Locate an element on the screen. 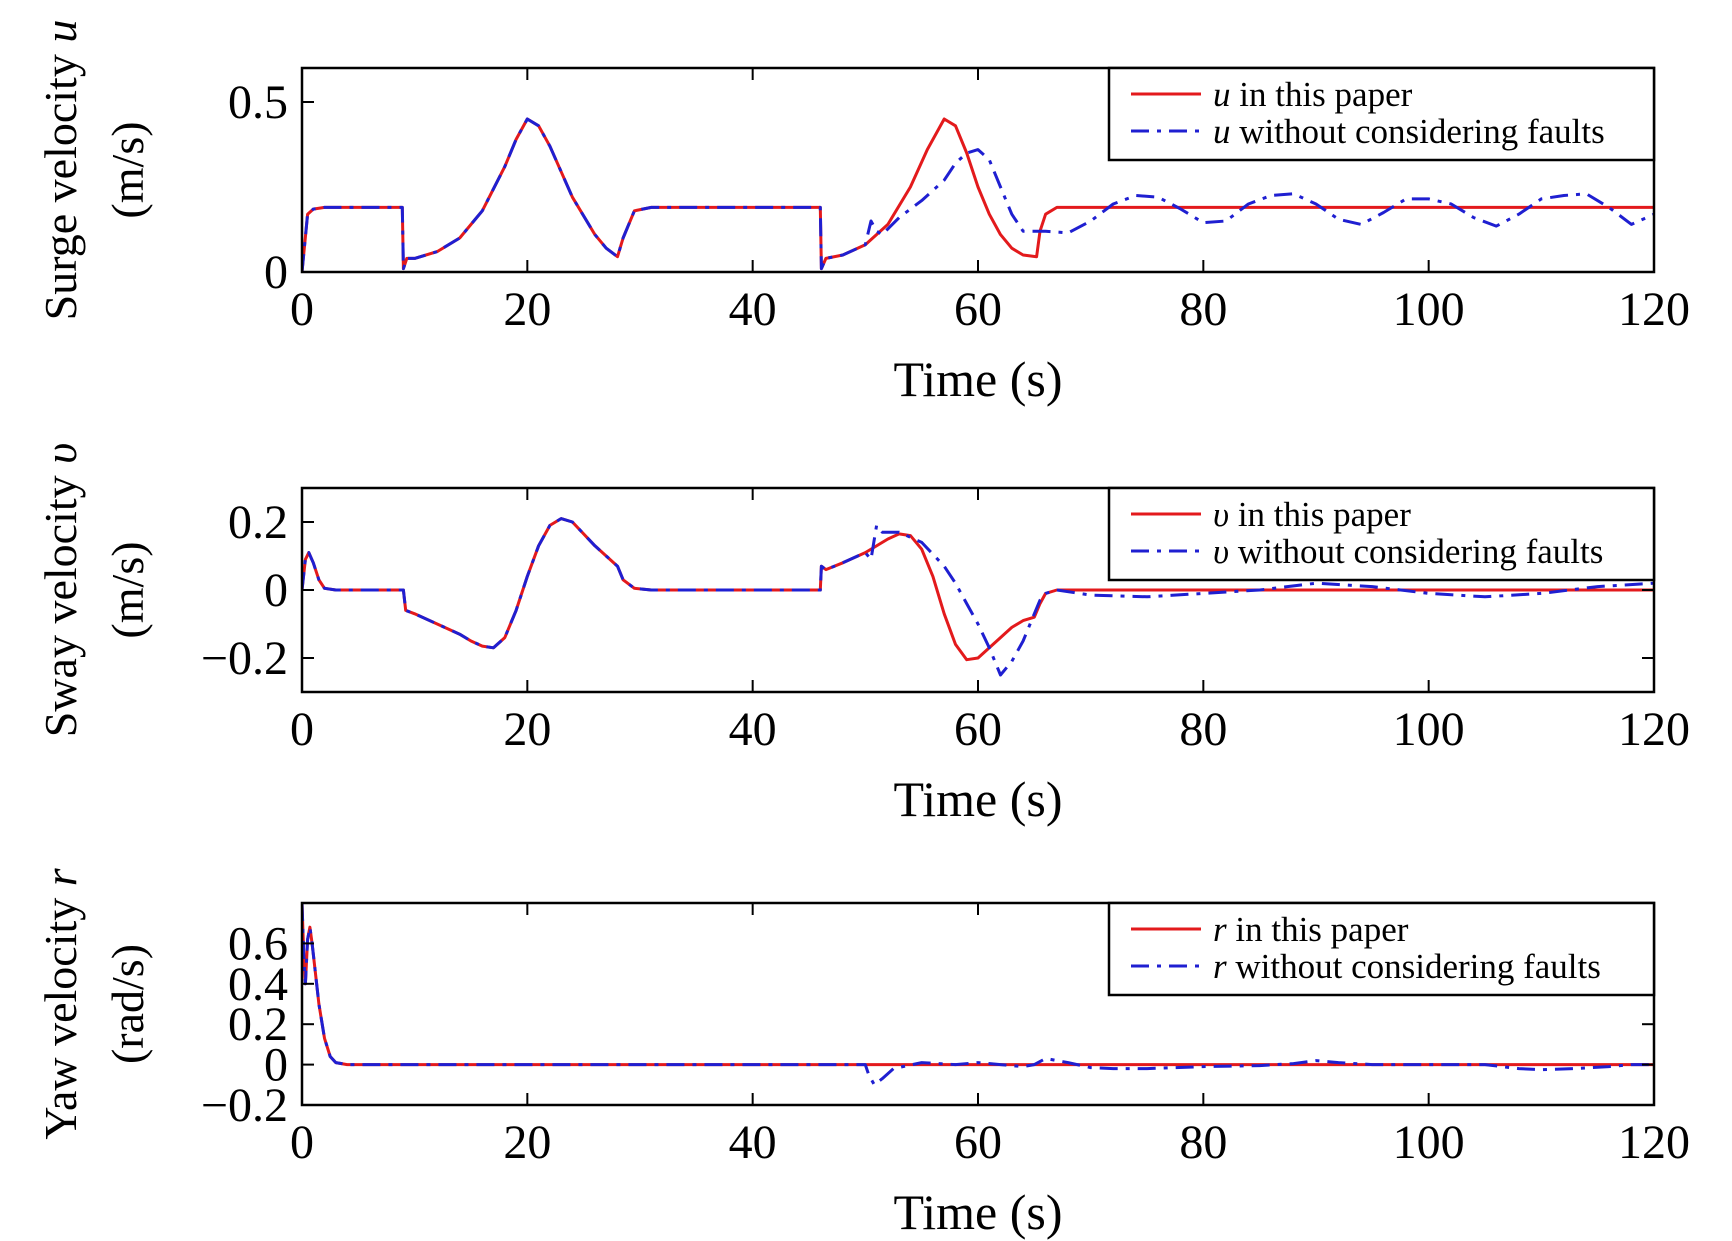 Image resolution: width=1732 pixels, height=1241 pixels. legend-entry: υ in this paper is located at coordinates (1312, 514).